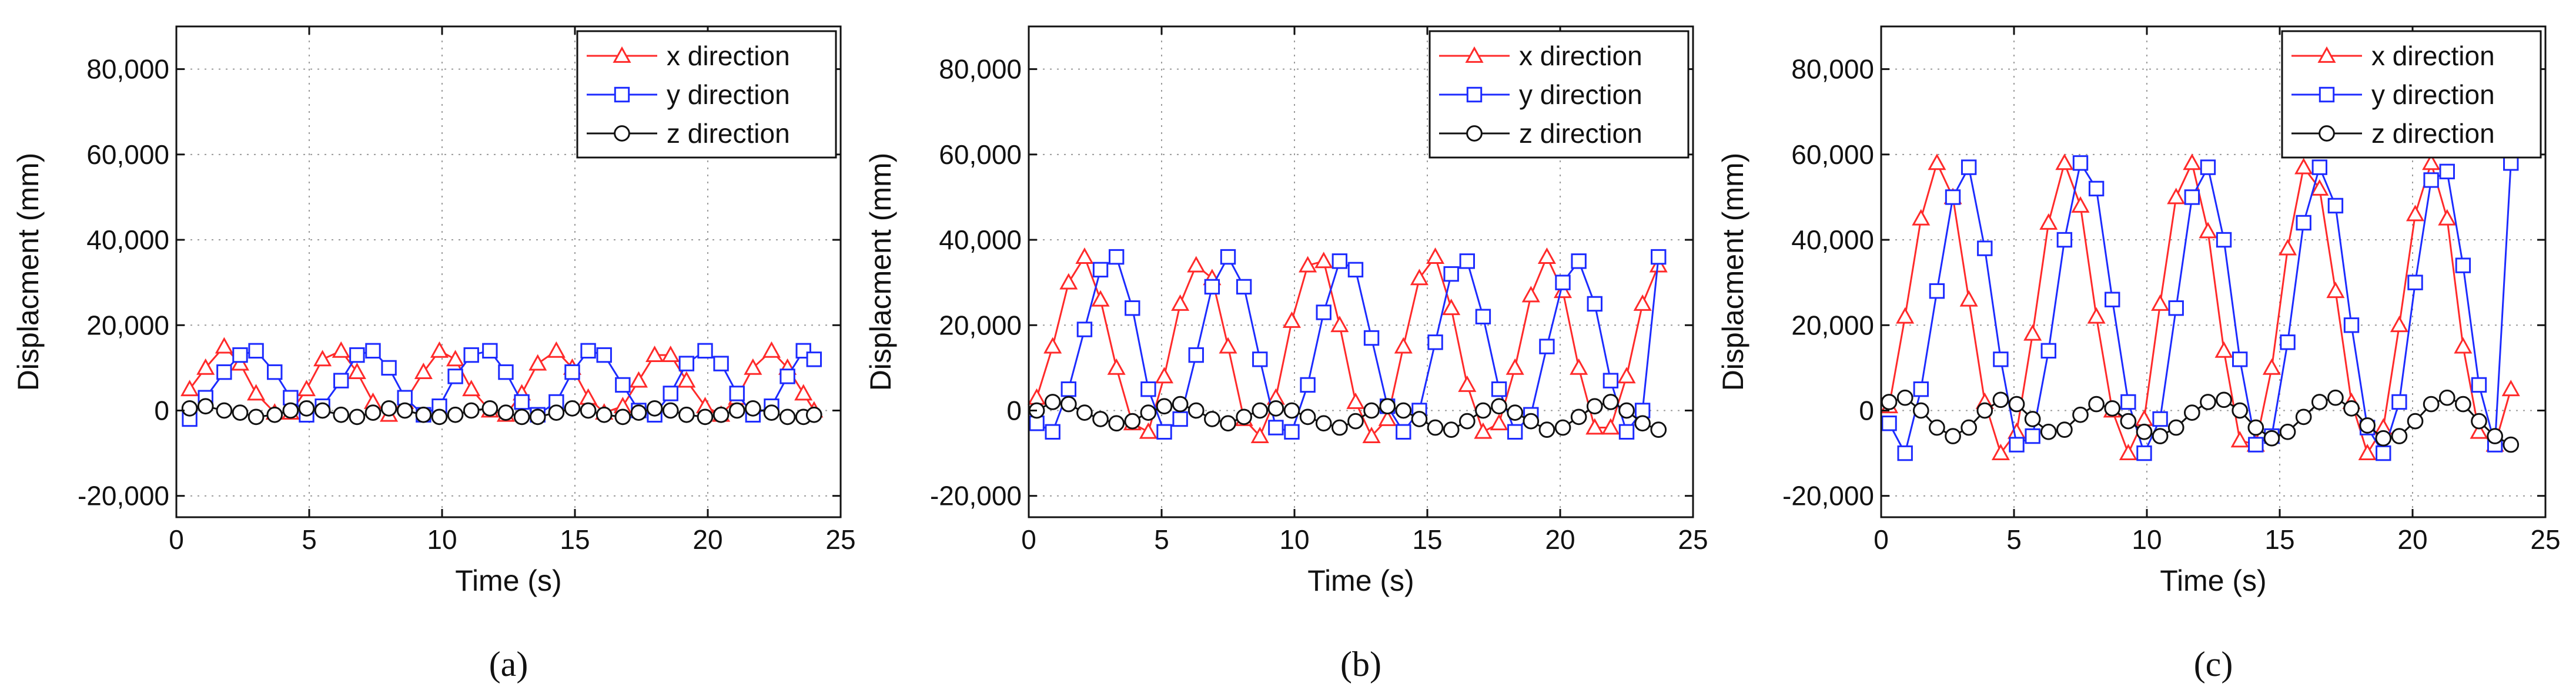  I want to click on y-tick-label: 20,000, so click(127, 325).